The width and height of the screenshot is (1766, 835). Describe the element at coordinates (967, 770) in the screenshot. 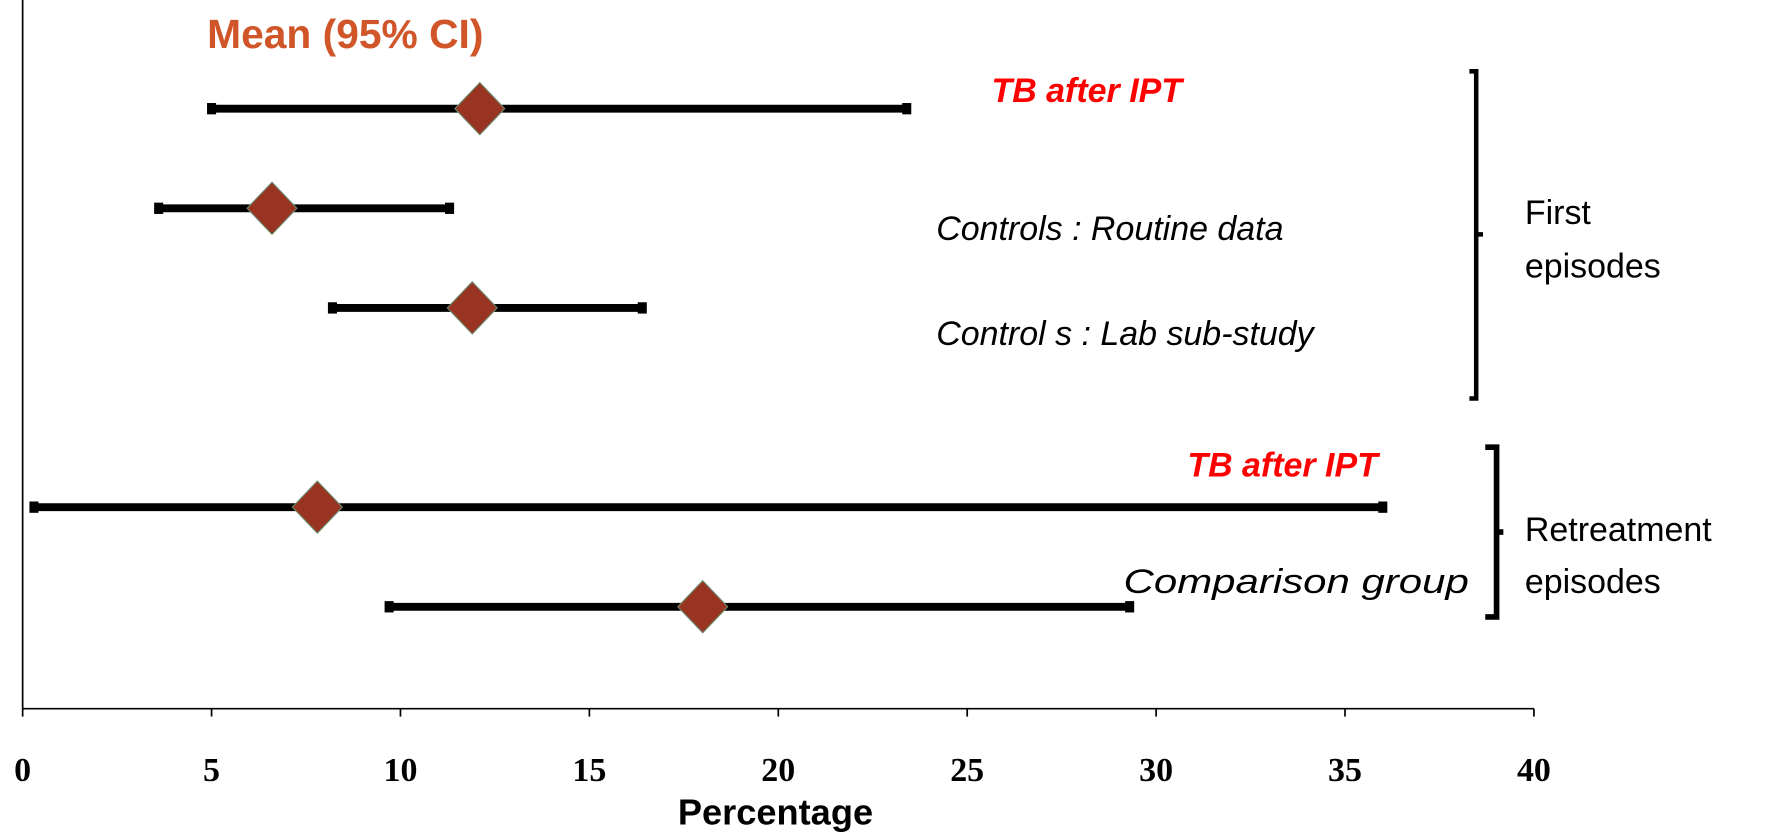

I see `x-tick-label: 25` at that location.